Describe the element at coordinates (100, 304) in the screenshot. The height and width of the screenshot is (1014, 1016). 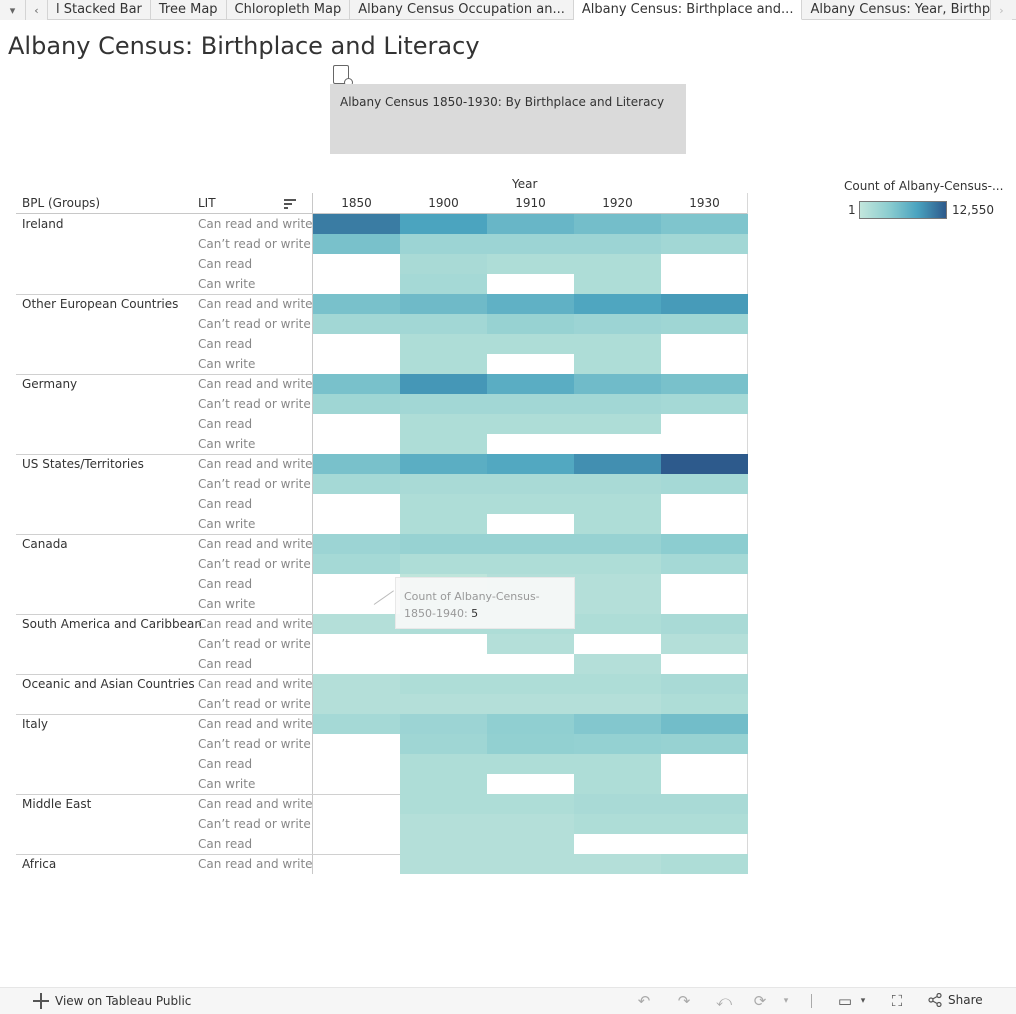
I see `birthplace-group-label: Other European Countries` at that location.